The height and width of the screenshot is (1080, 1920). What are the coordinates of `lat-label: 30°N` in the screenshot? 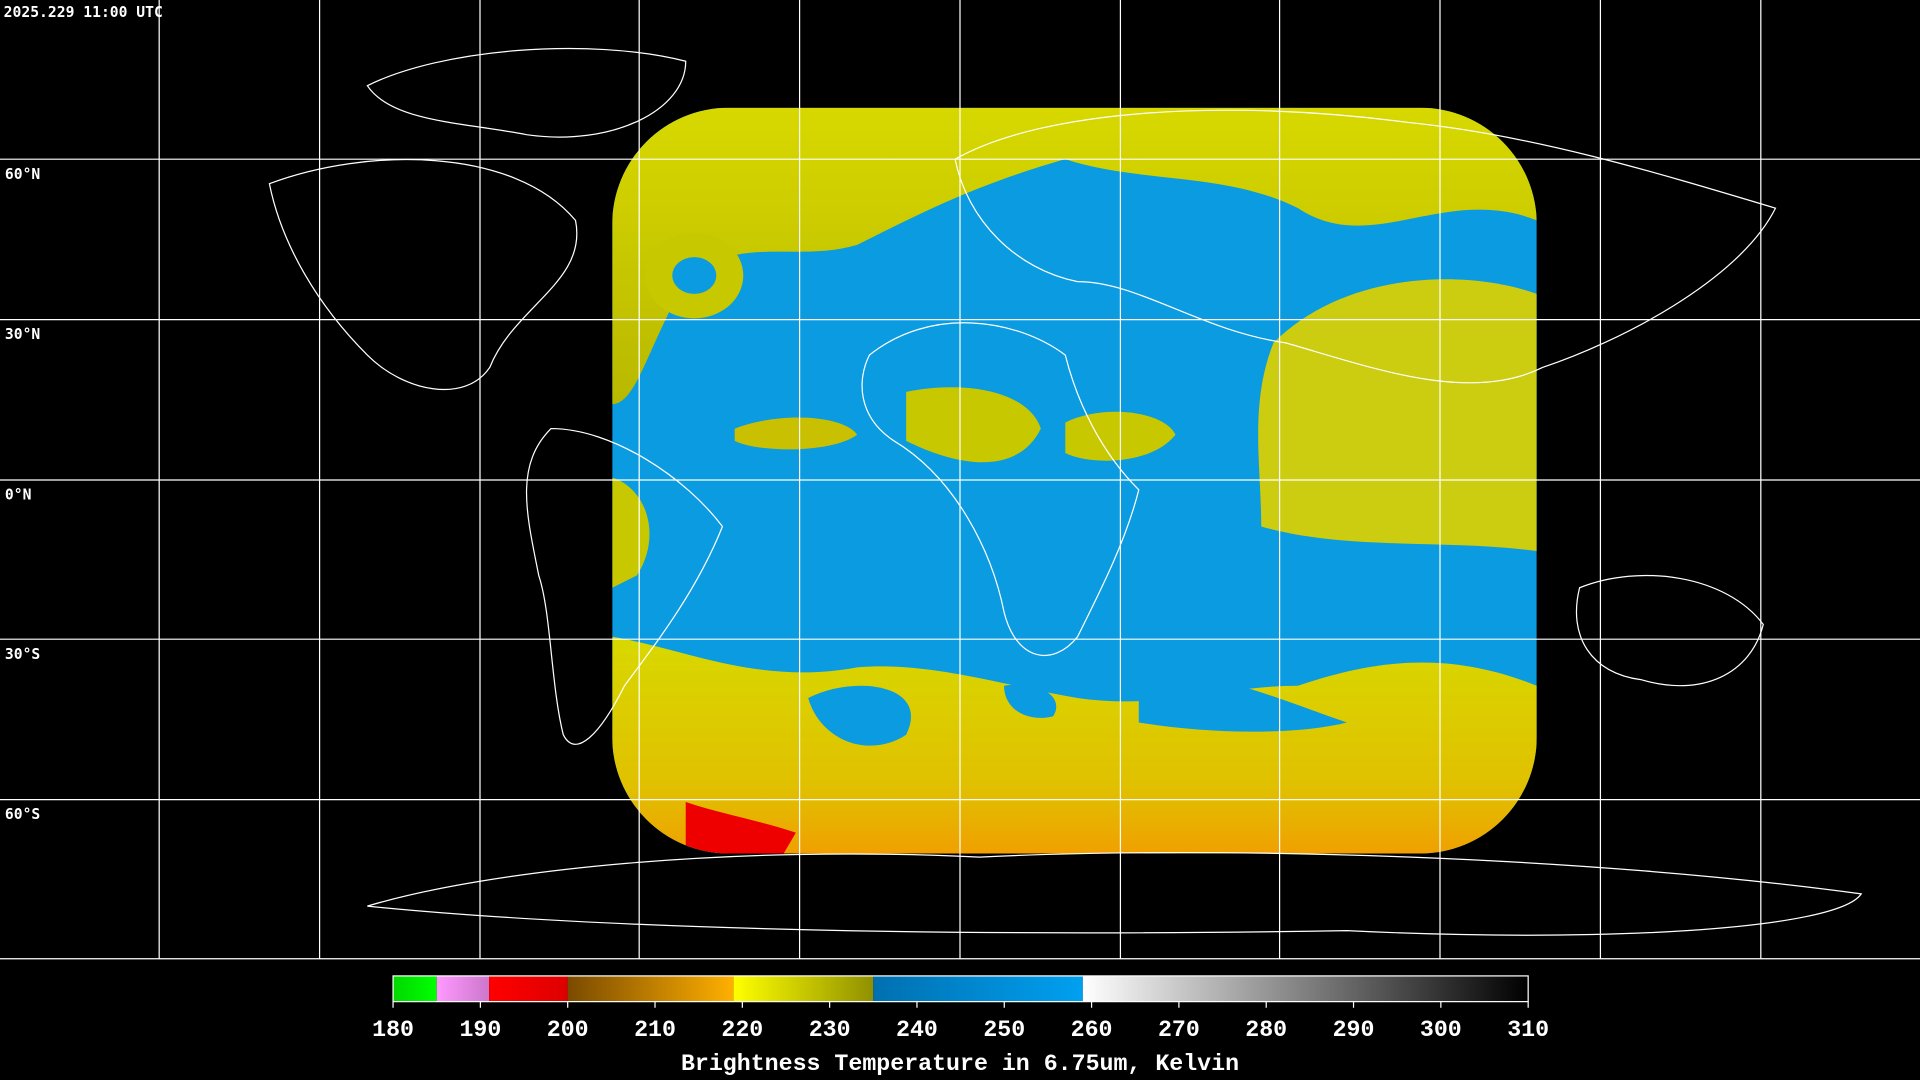 It's located at (22, 334).